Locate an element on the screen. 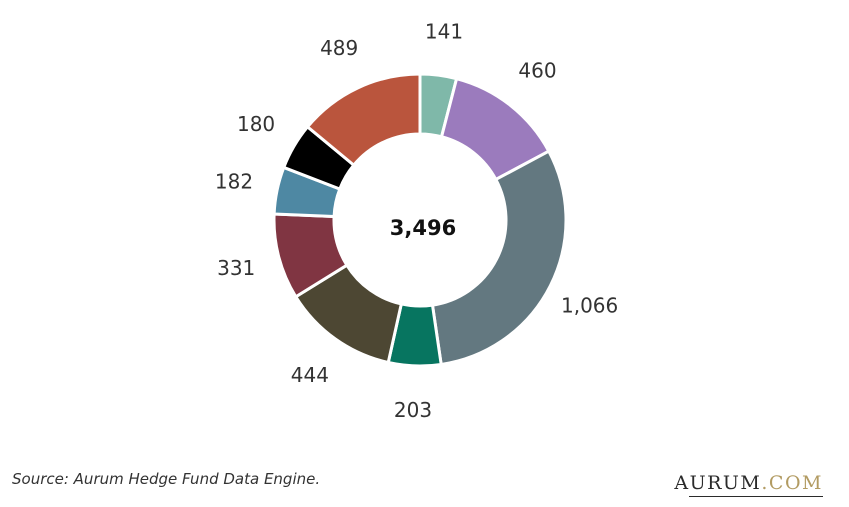 The image size is (849, 507). brand-underline is located at coordinates (756, 496).